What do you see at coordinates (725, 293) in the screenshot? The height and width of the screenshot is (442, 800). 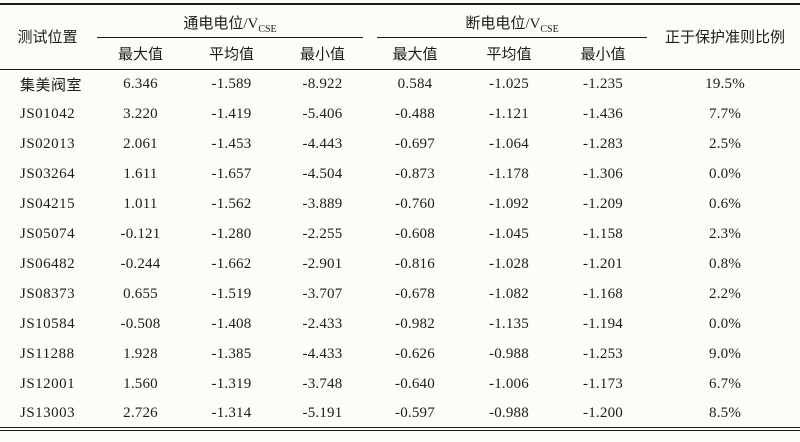 I see `value-cell: 2.2%` at bounding box center [725, 293].